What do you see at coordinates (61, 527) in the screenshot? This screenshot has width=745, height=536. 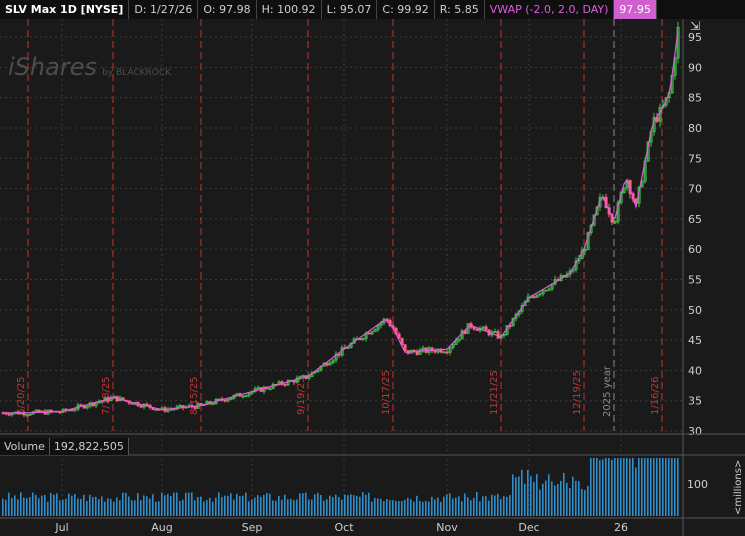 I see `month-label: Jul` at bounding box center [61, 527].